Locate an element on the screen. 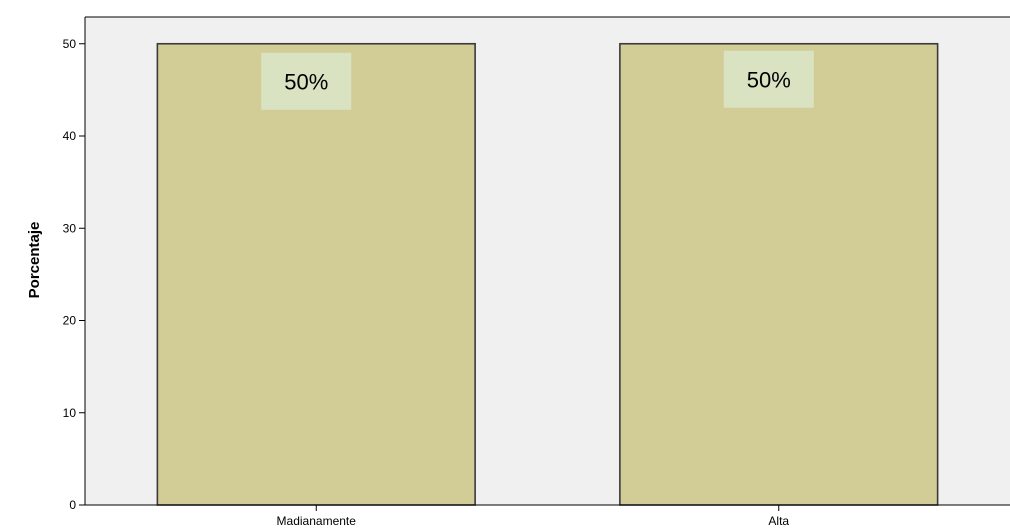  x-tick-label: Alta is located at coordinates (778, 521).